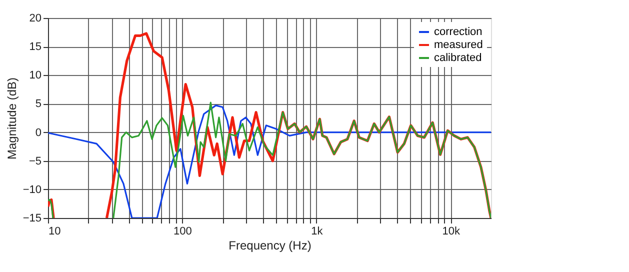 Image resolution: width=629 pixels, height=272 pixels. I want to click on x-tick-label: 10, so click(54, 232).